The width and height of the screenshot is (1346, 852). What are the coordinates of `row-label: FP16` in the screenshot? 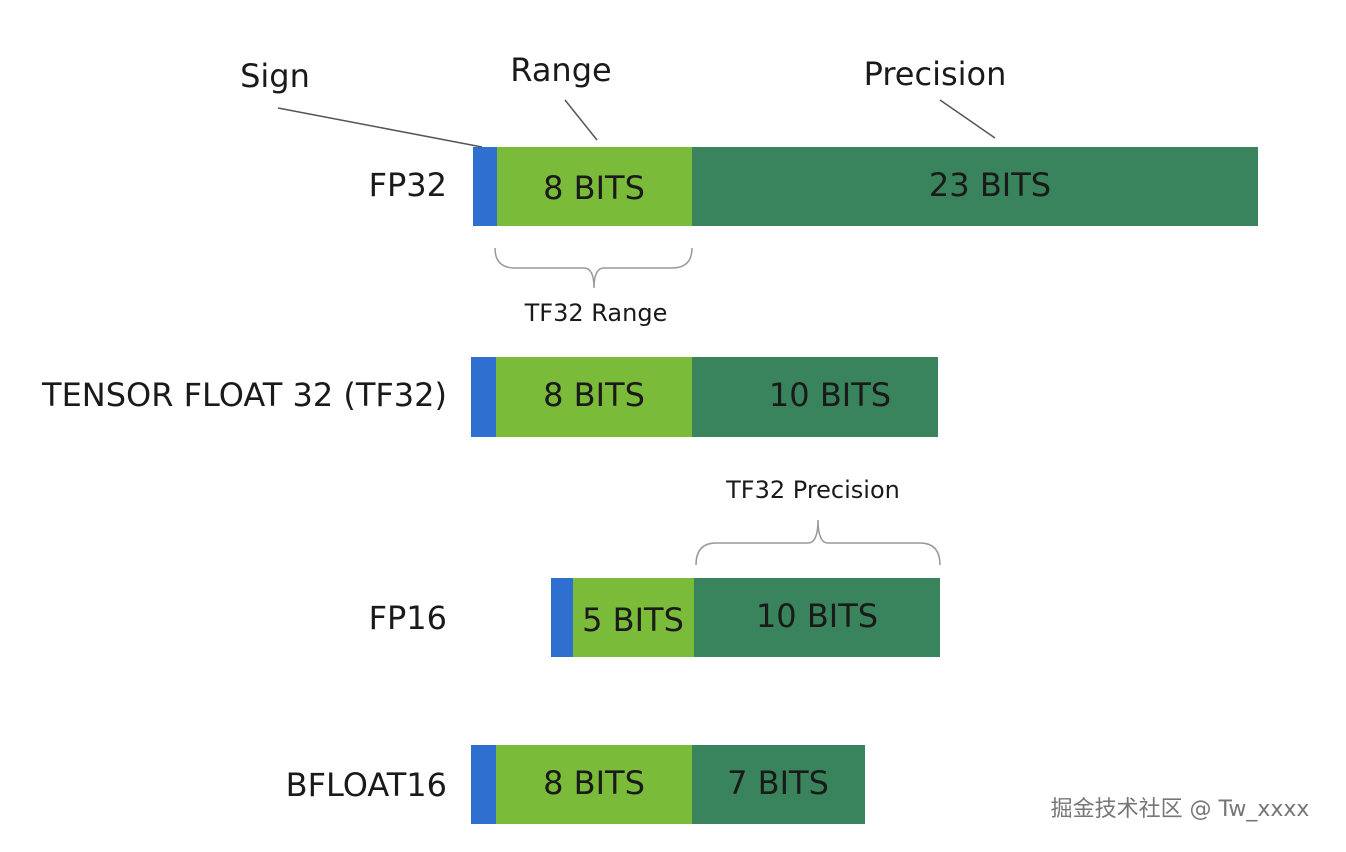 It's located at (408, 618).